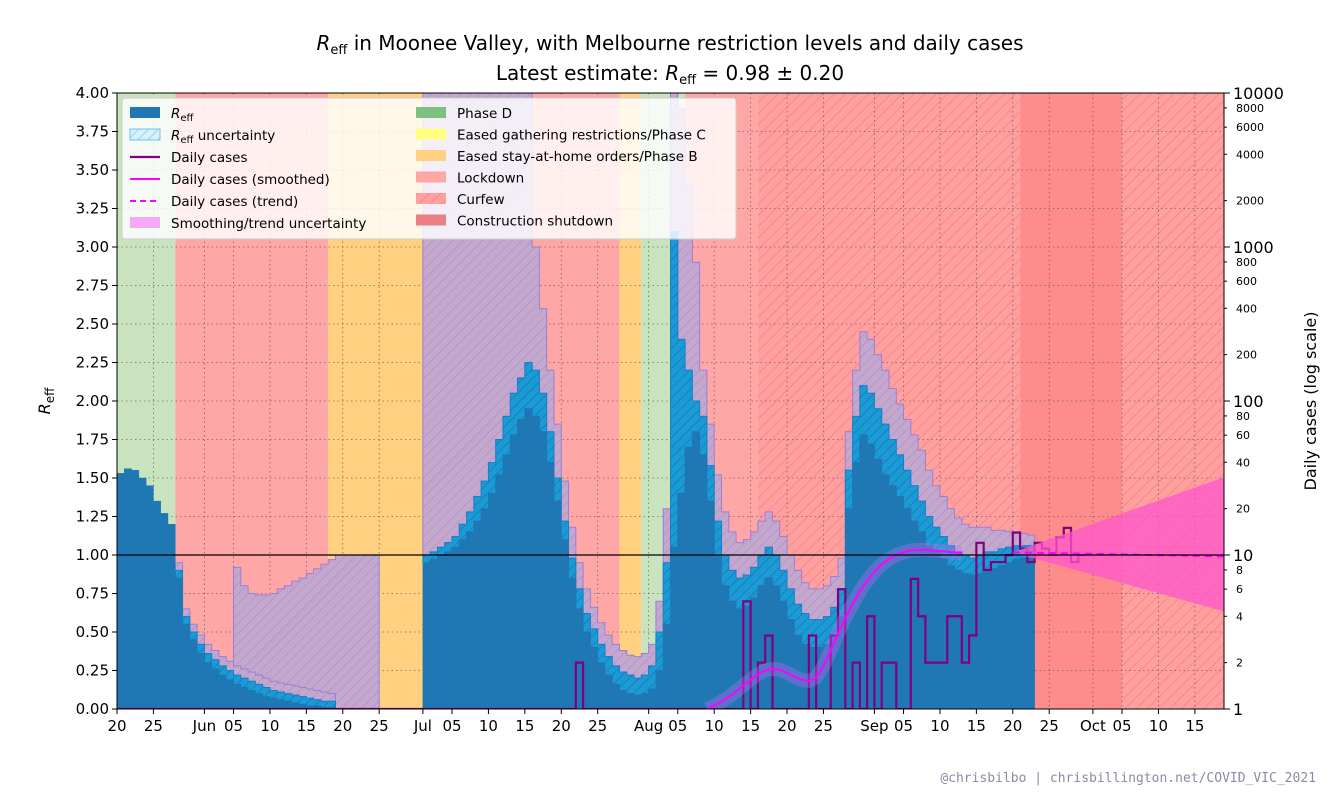  I want to click on legend-label-eased_gathering: Eased gathering restrictions/Phase C, so click(581, 136).